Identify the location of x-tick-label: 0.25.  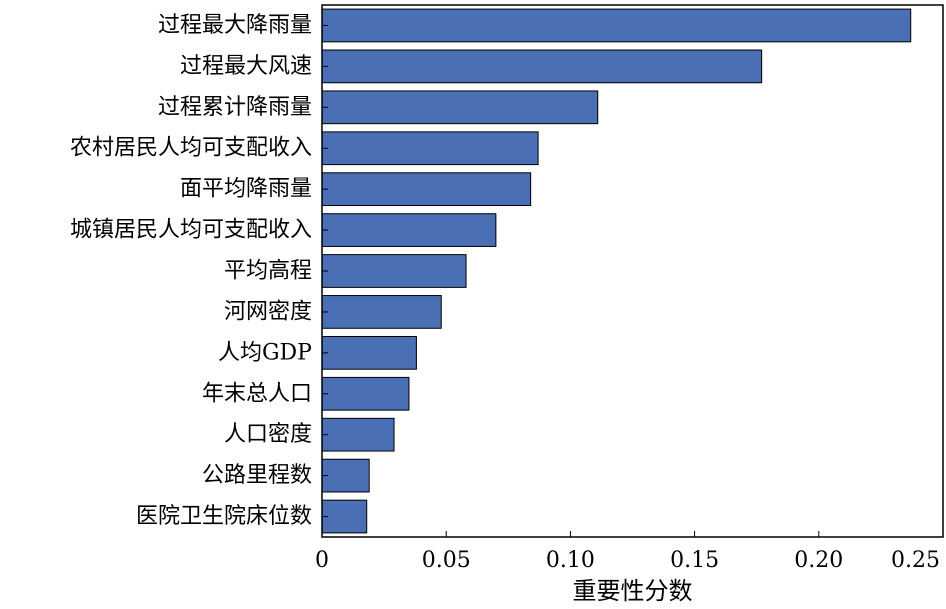
(915, 560).